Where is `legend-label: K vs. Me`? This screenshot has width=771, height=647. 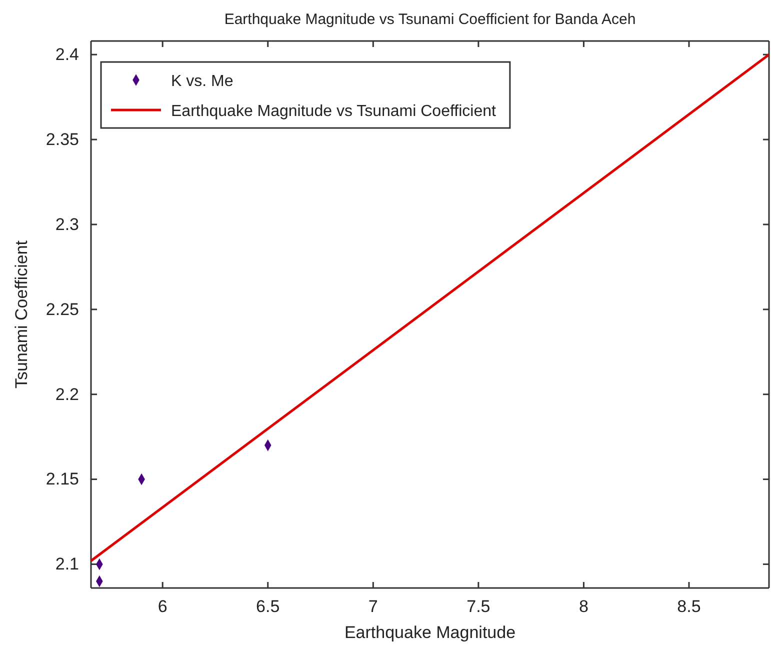
legend-label: K vs. Me is located at coordinates (202, 81).